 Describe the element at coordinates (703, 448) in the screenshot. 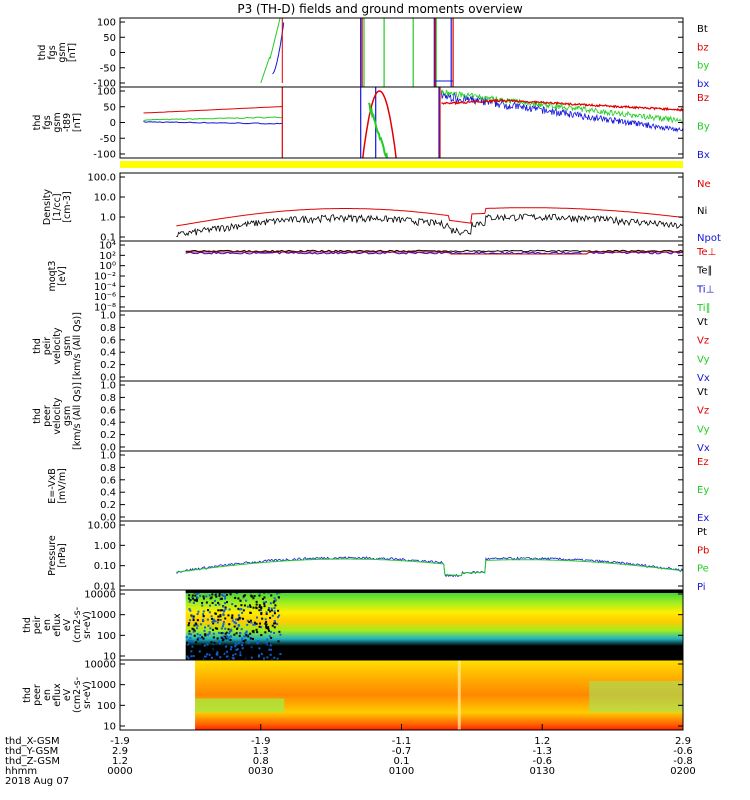

I see `legend-item-vx: Vx` at that location.